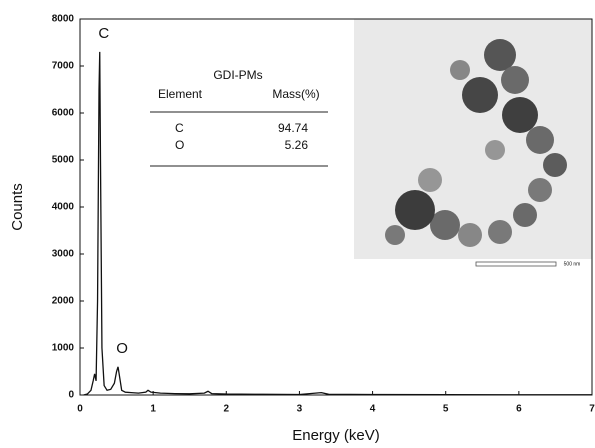 This screenshot has height=448, width=595. Describe the element at coordinates (239, 117) in the screenshot. I see `inset-table: GDI-PMs Element Mass(%) C 94.74 O 5.26` at that location.